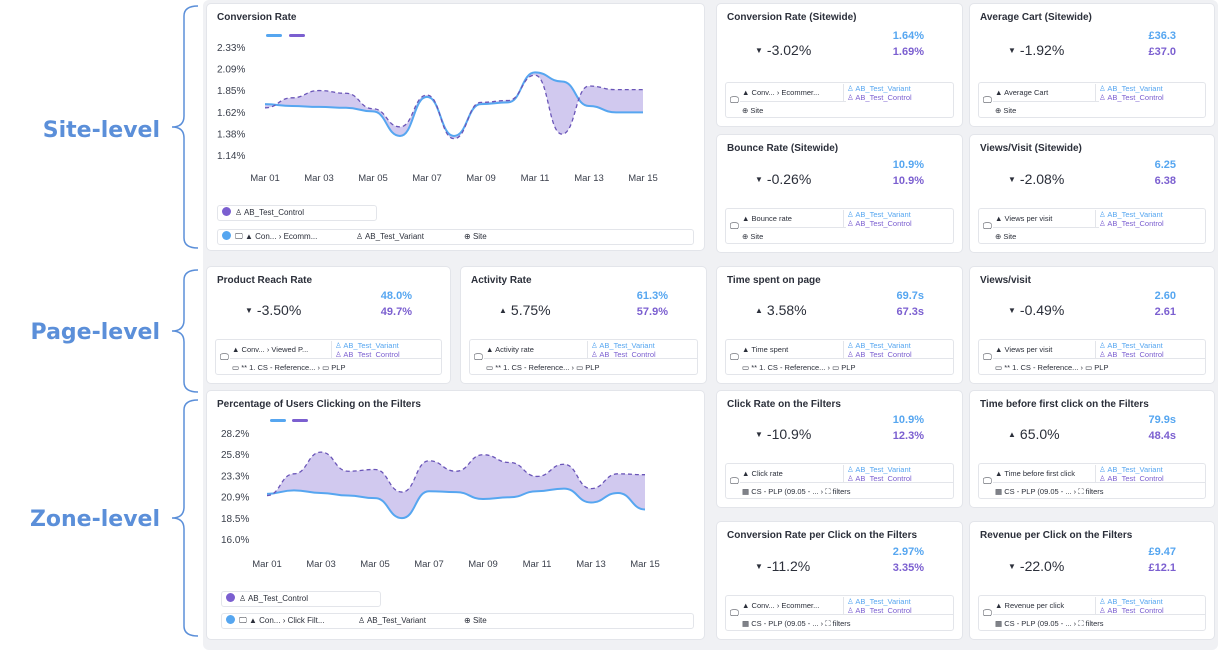 The image size is (1218, 650). Describe the element at coordinates (319, 178) in the screenshot. I see `x-tick-label: Mar 03` at that location.